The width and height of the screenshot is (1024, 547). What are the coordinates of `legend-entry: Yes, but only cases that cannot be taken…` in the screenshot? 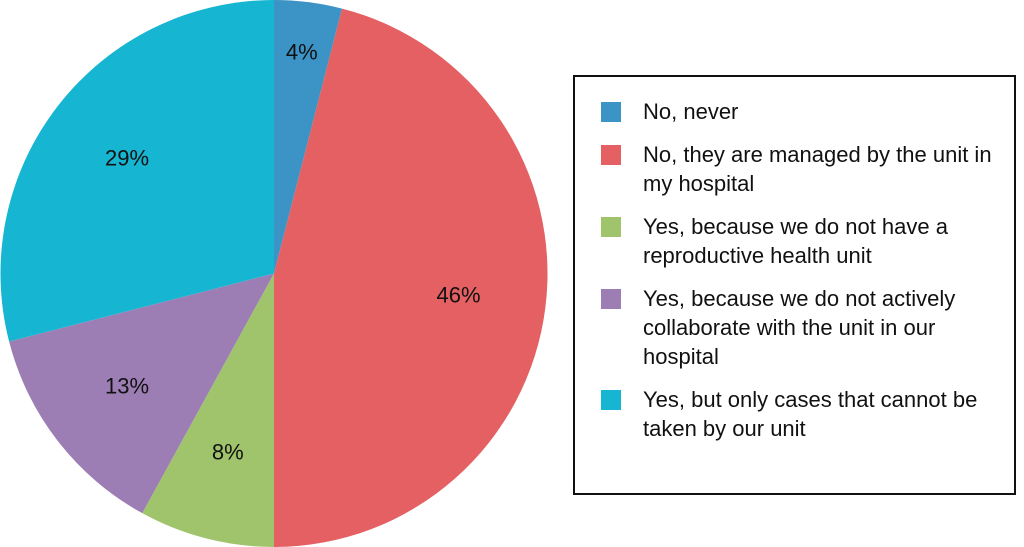 It's located at (807, 414).